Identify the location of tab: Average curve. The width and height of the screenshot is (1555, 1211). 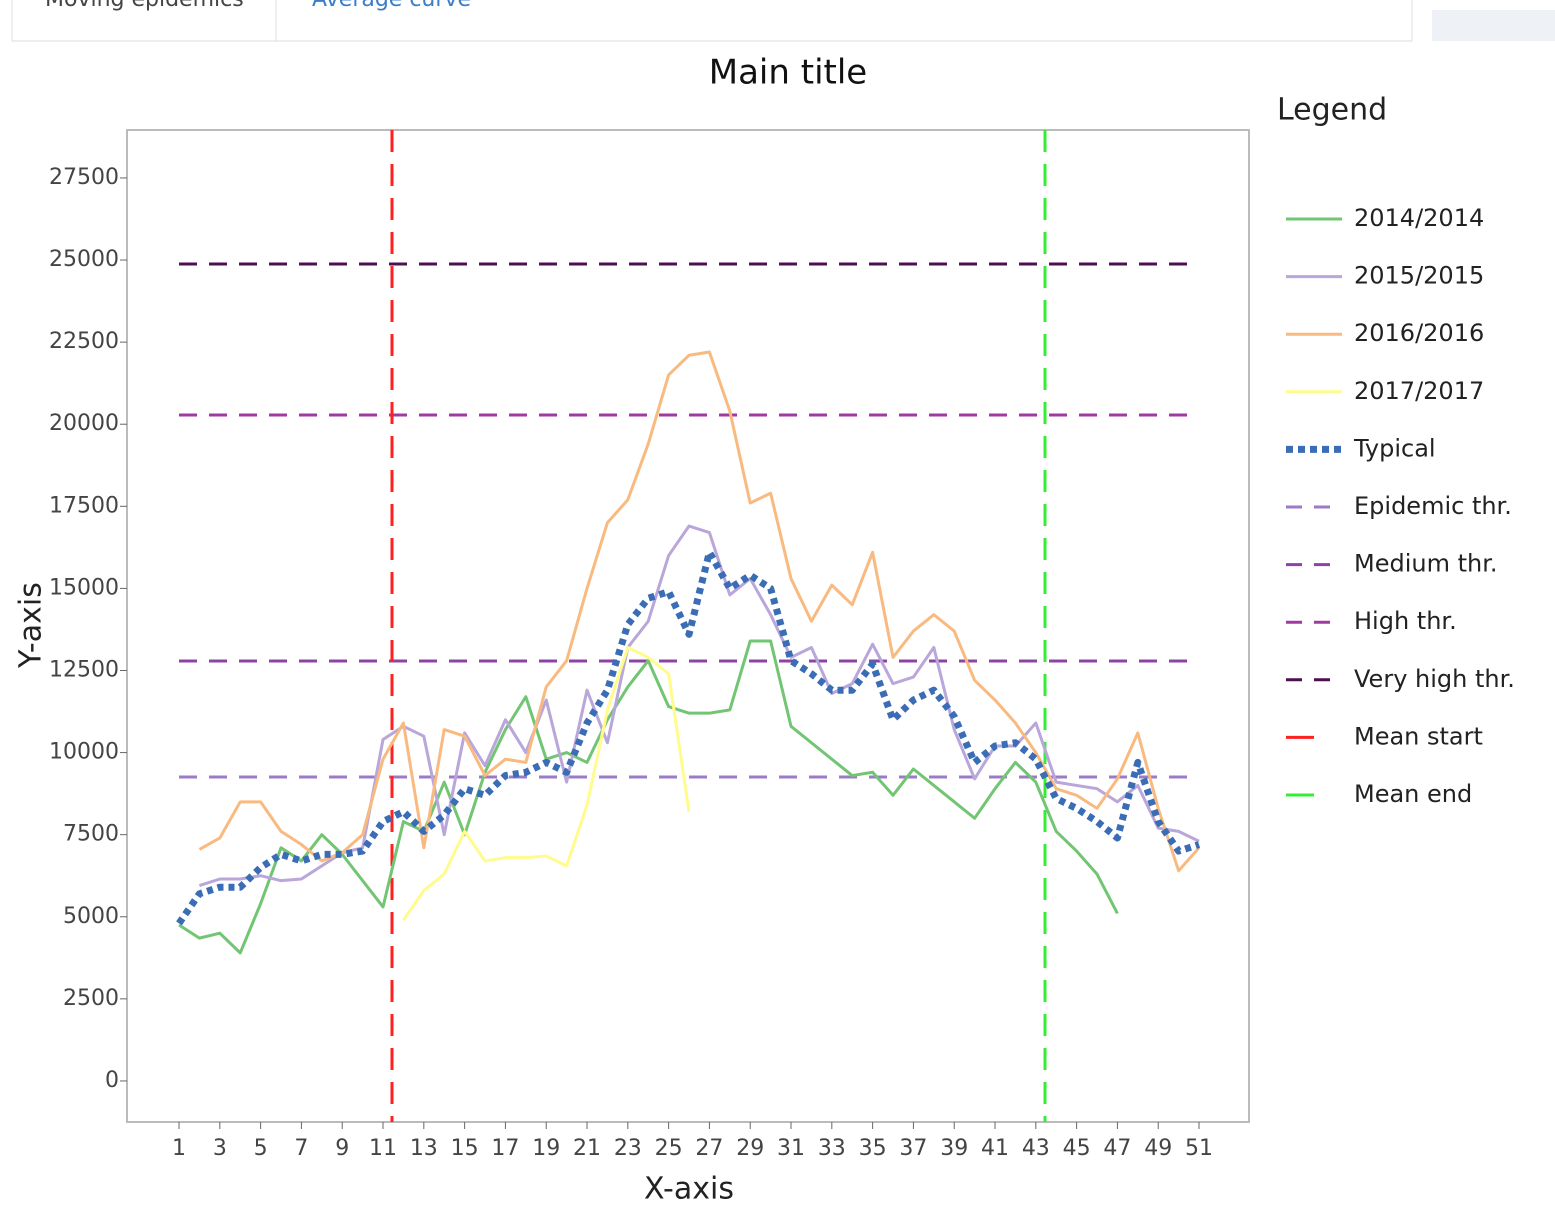
(391, 6).